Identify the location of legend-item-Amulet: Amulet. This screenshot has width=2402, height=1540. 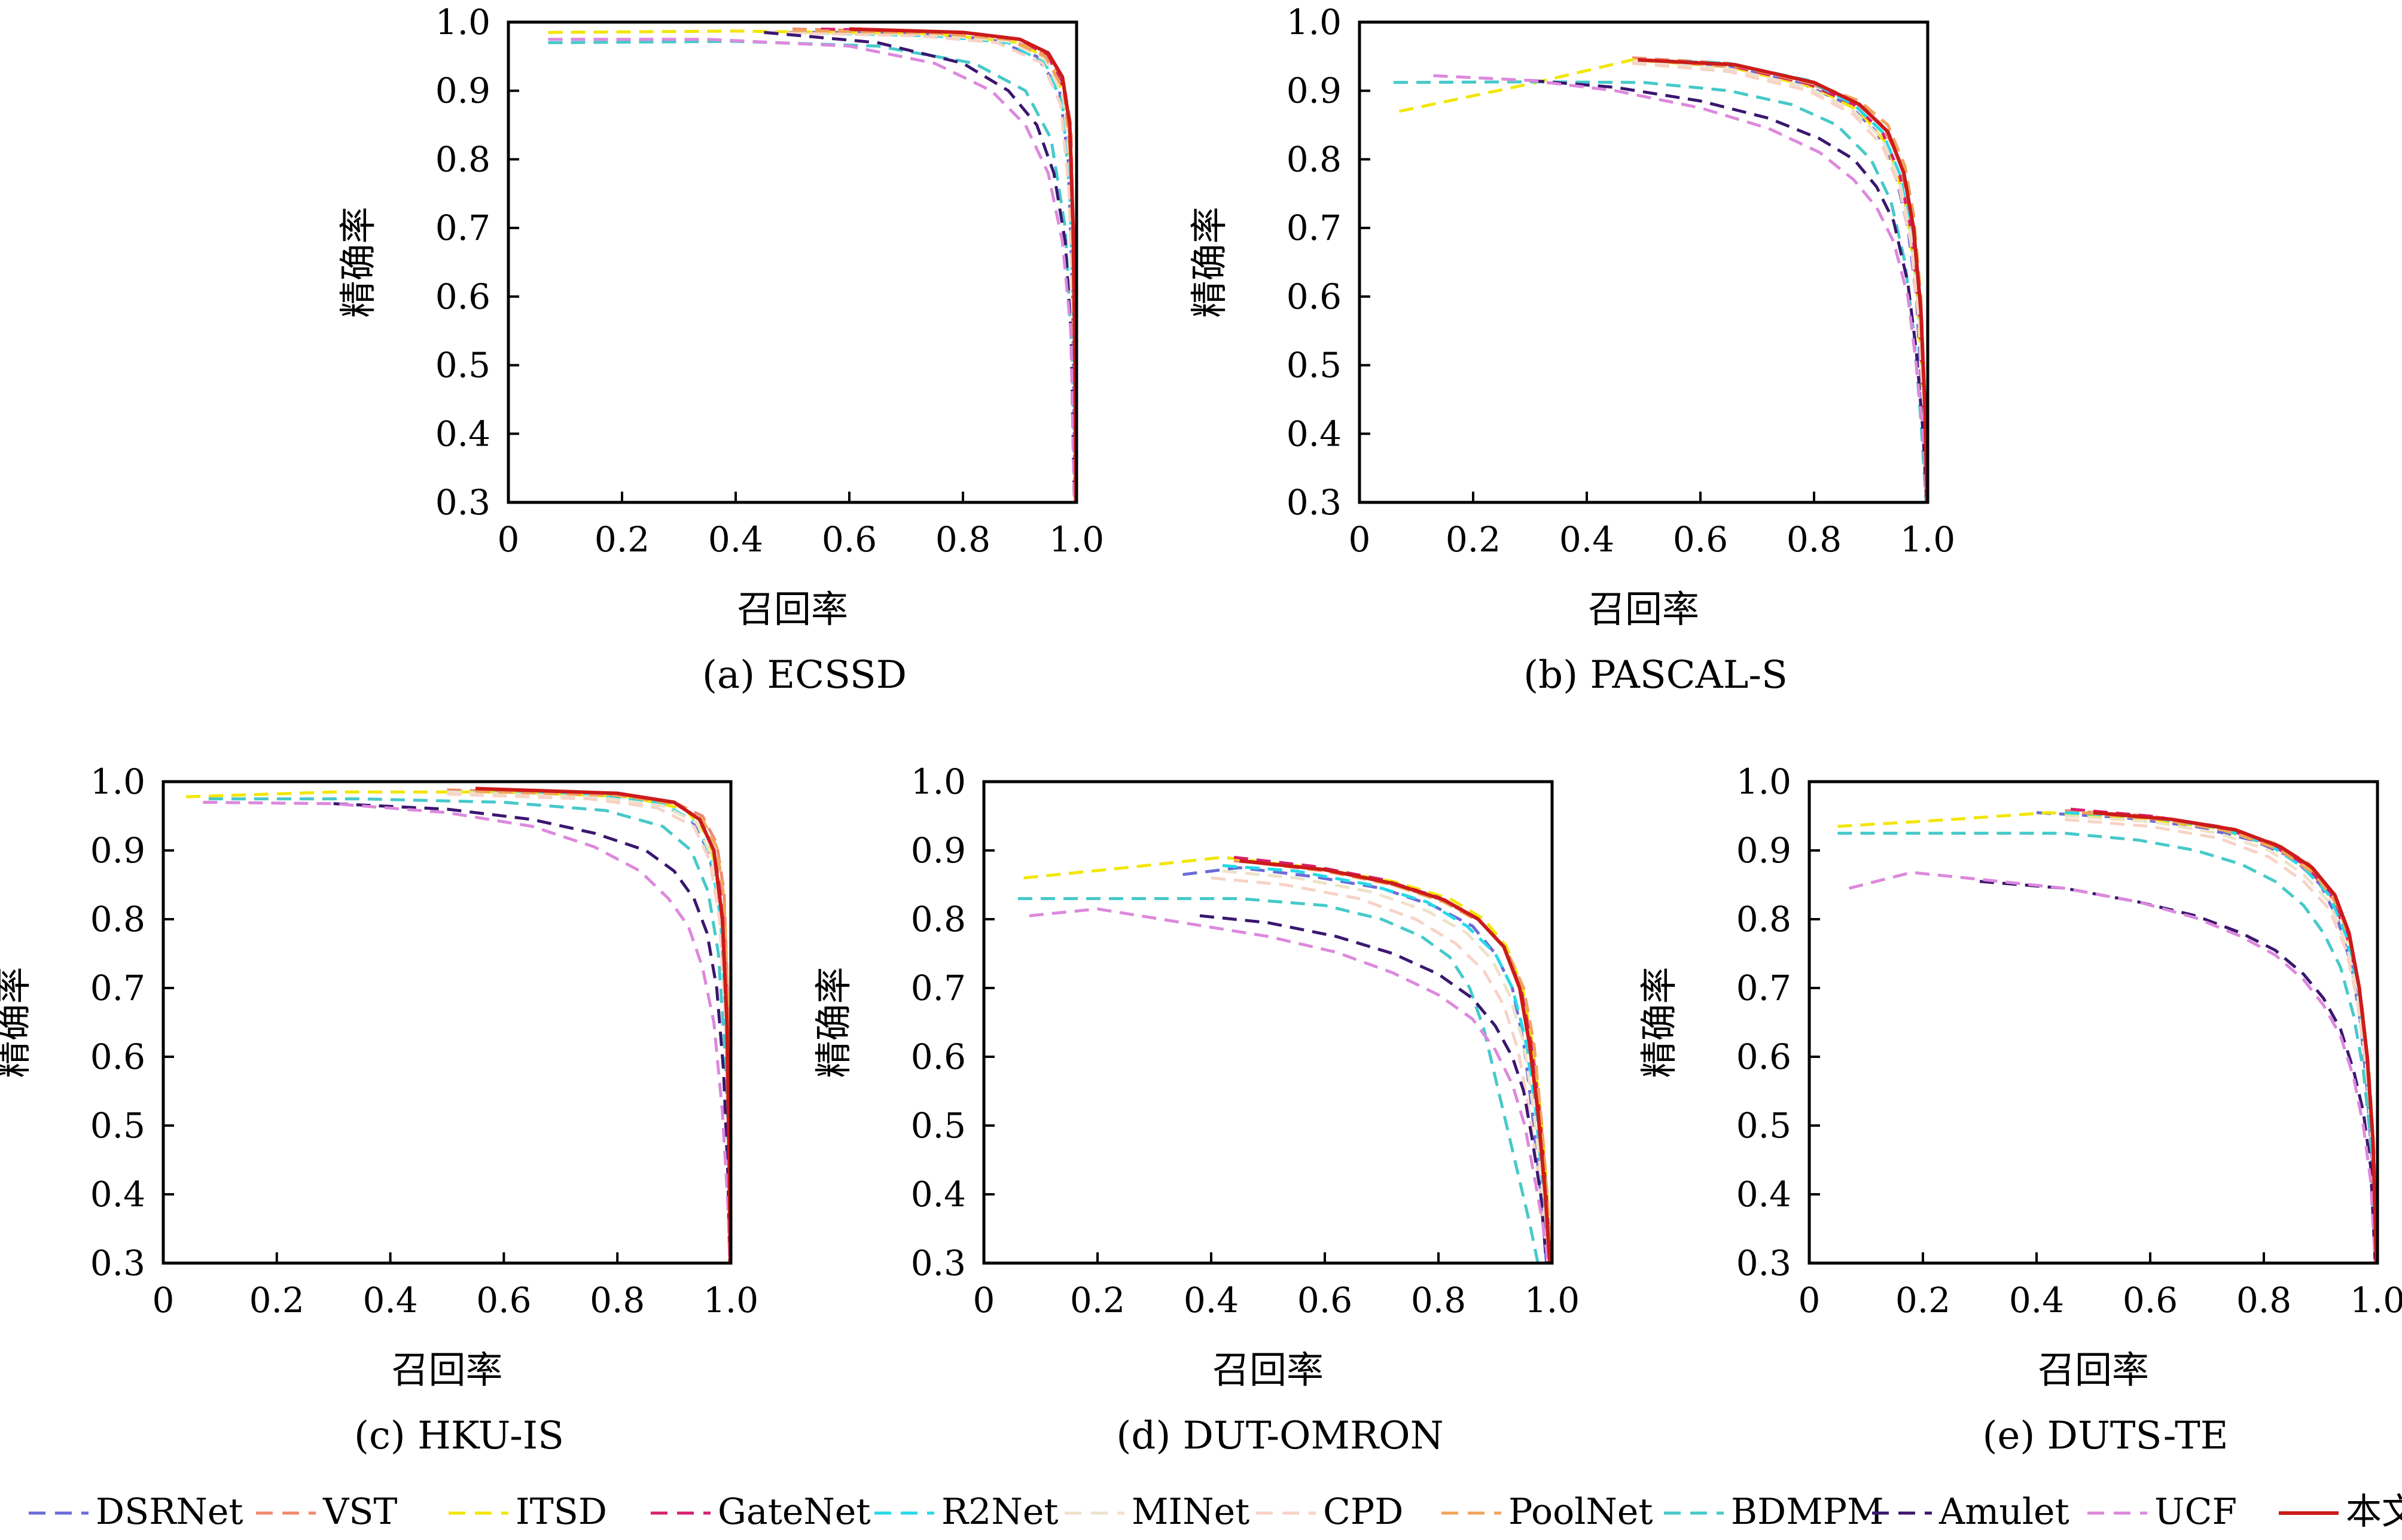
(1971, 1512).